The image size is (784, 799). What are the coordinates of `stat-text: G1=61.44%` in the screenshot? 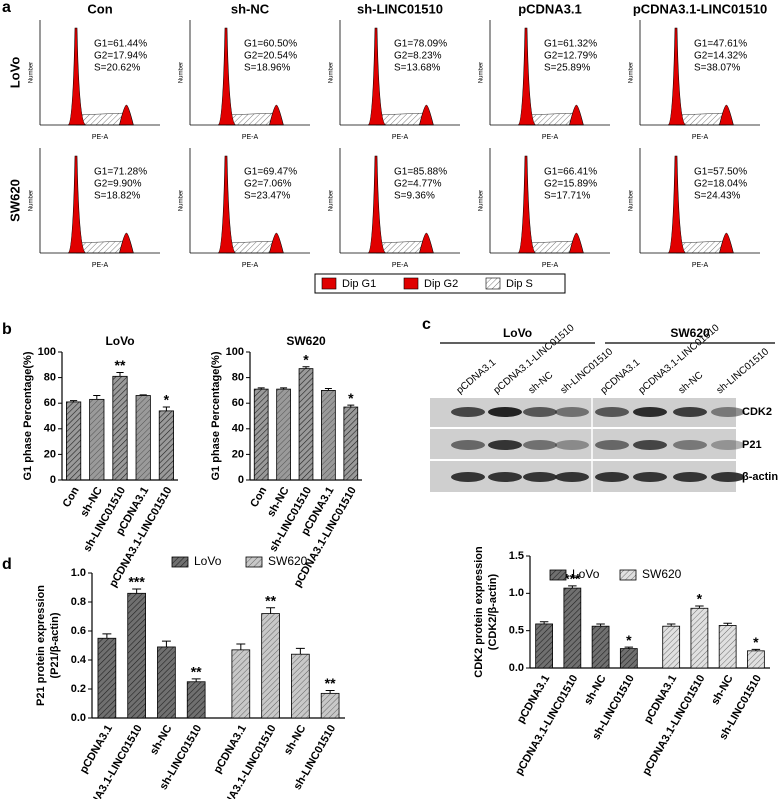 It's located at (120, 44).